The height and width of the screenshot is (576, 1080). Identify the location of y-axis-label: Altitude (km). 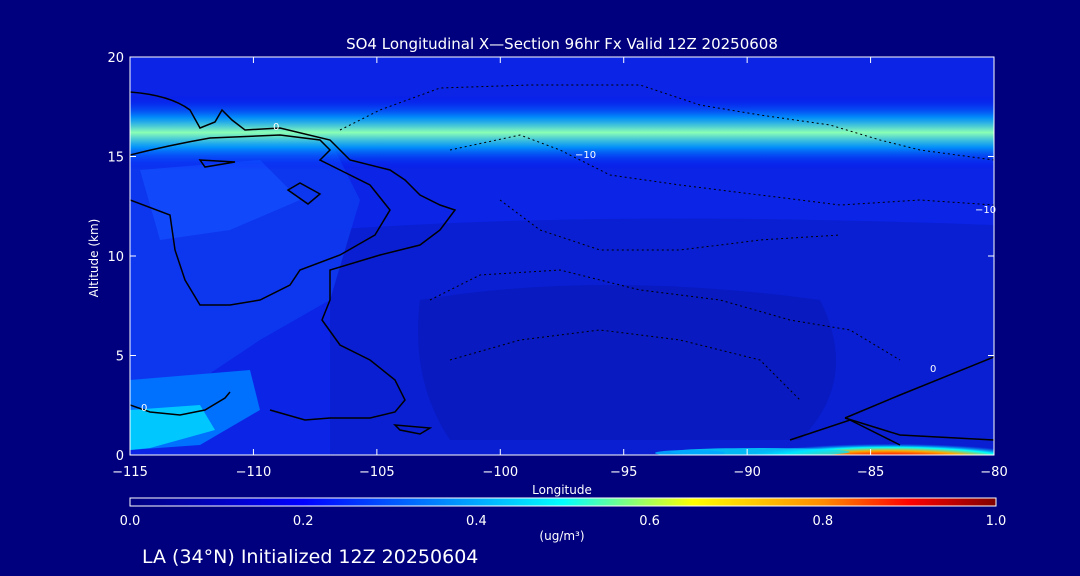
(94, 258).